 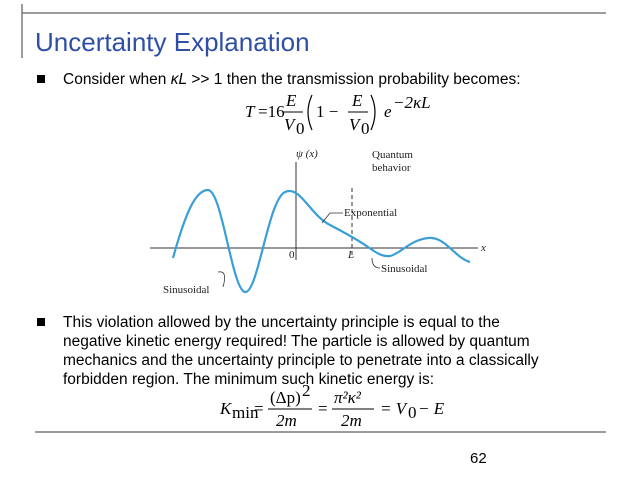 What do you see at coordinates (478, 458) in the screenshot?
I see `page-number: 62` at bounding box center [478, 458].